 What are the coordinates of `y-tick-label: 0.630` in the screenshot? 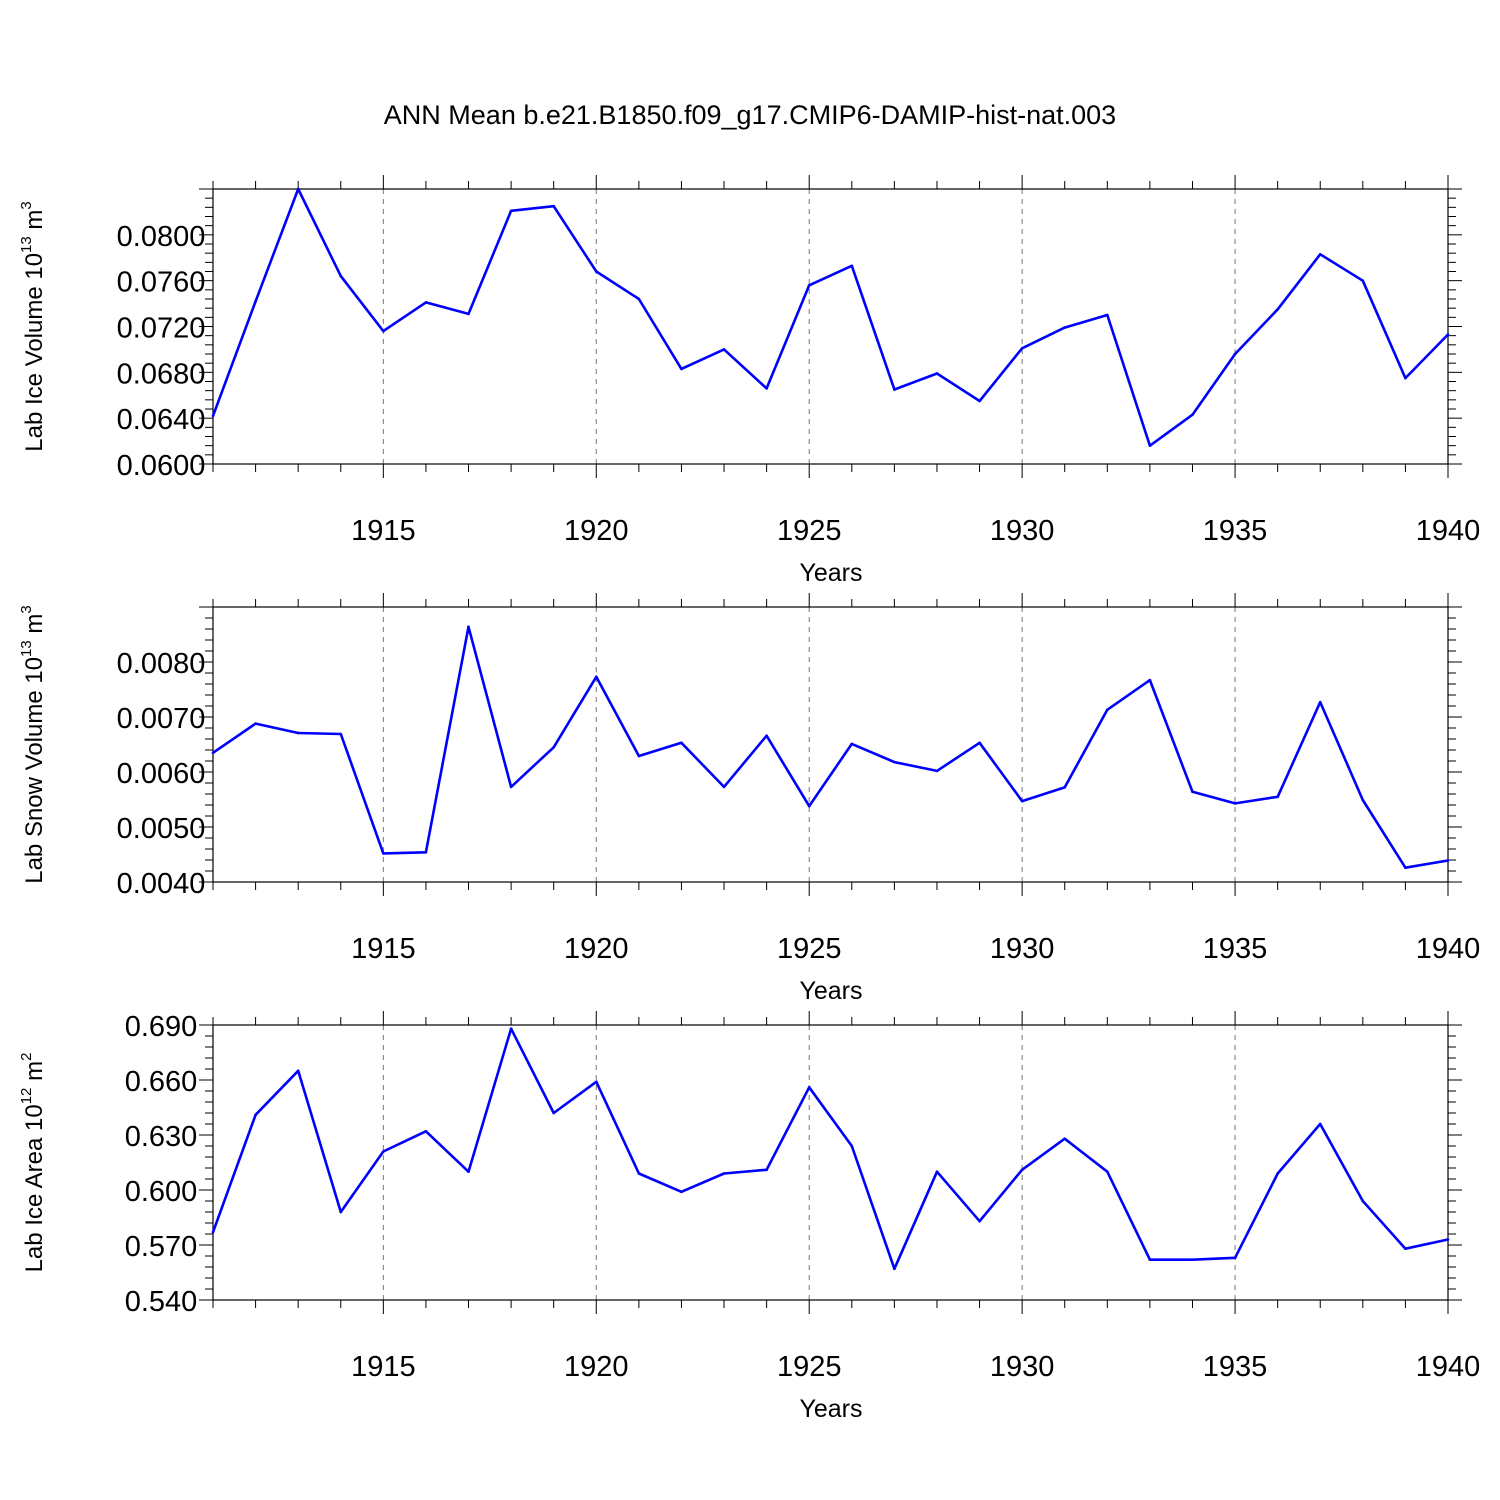 It's located at (161, 1137).